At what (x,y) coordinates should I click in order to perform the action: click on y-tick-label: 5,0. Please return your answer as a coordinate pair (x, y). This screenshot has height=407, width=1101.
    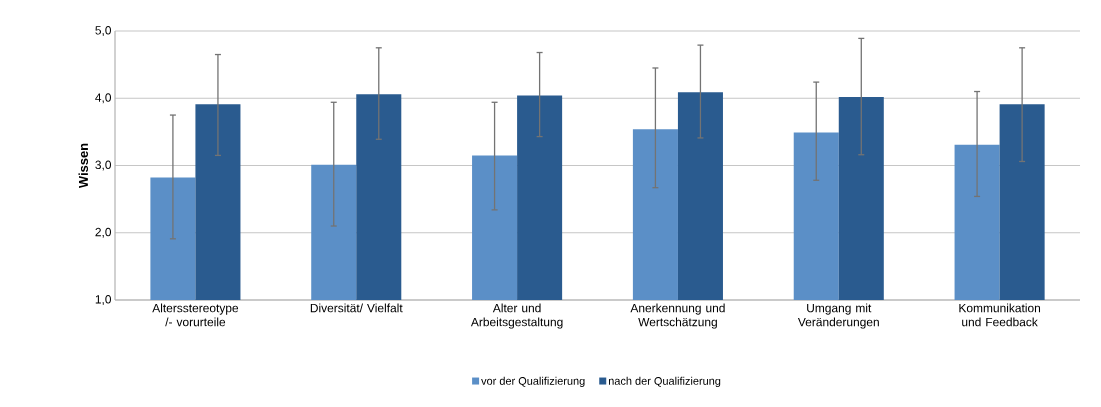
    Looking at the image, I should click on (103, 31).